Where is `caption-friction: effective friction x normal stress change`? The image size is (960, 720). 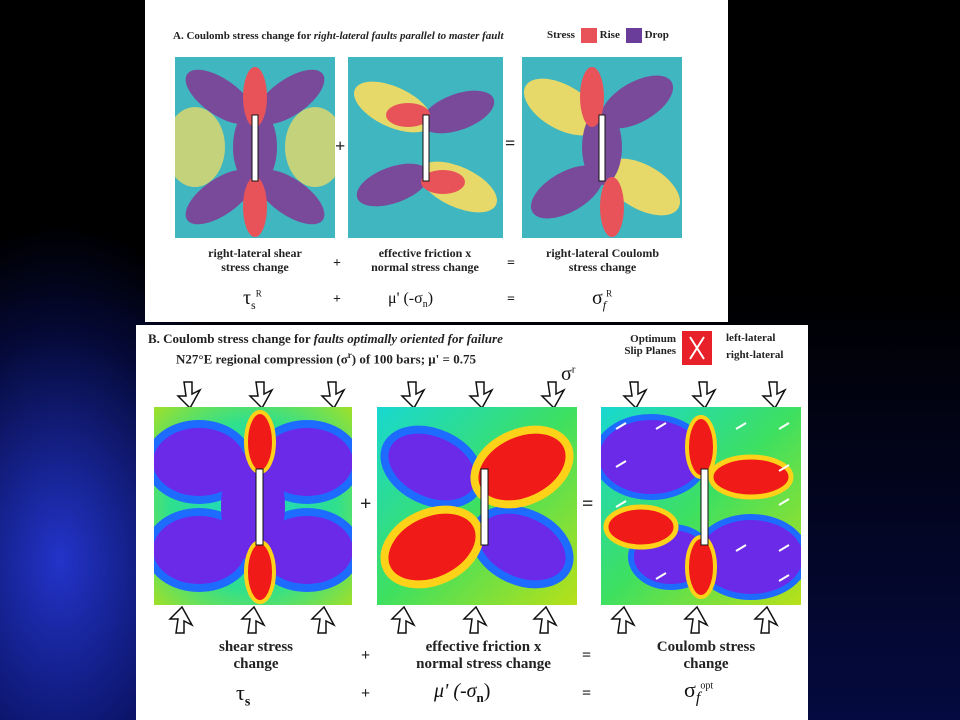 caption-friction: effective friction x normal stress change is located at coordinates (425, 260).